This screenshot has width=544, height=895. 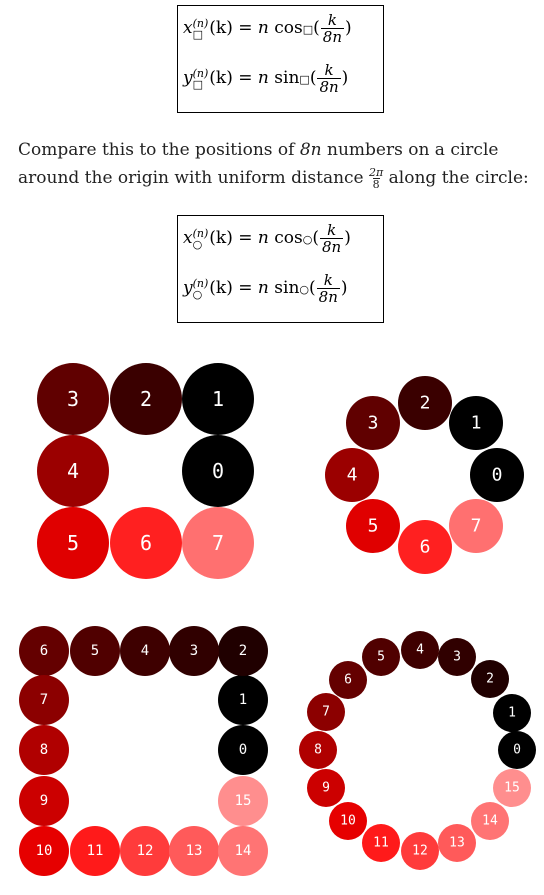 I want to click on circle-8-label-4: 4, so click(x=352, y=475).